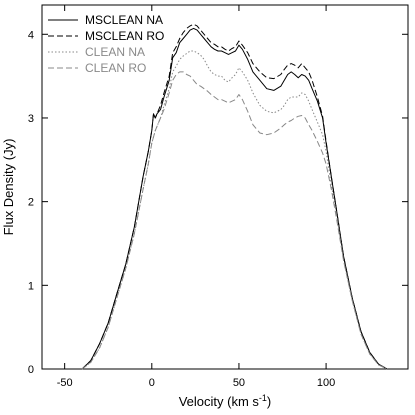  What do you see at coordinates (152, 383) in the screenshot?
I see `x-tick-label: 0` at bounding box center [152, 383].